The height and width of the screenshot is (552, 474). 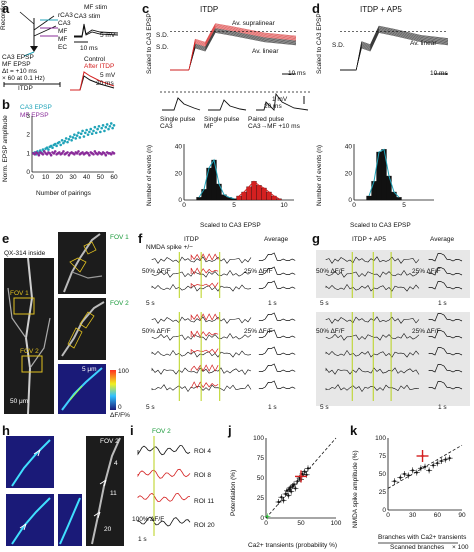 I want to click on panel-label-k: k, so click(x=354, y=430).